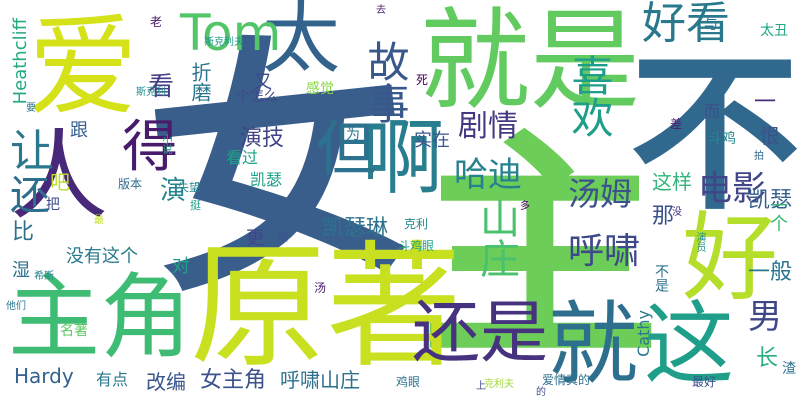 Image resolution: width=800 pixels, height=400 pixels. Describe the element at coordinates (326, 308) in the screenshot. I see `word-yuanzhu: 原著` at that location.